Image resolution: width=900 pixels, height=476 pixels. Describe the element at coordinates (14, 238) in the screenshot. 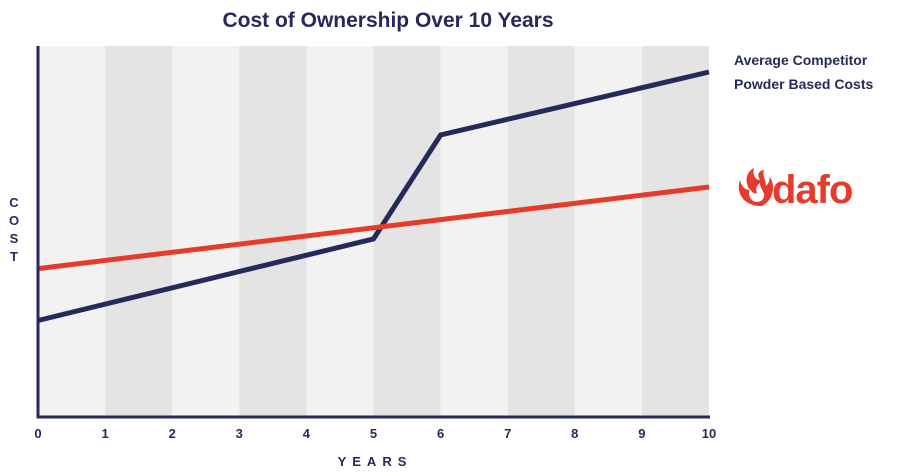

I see `y-axis-label-letter: S` at that location.